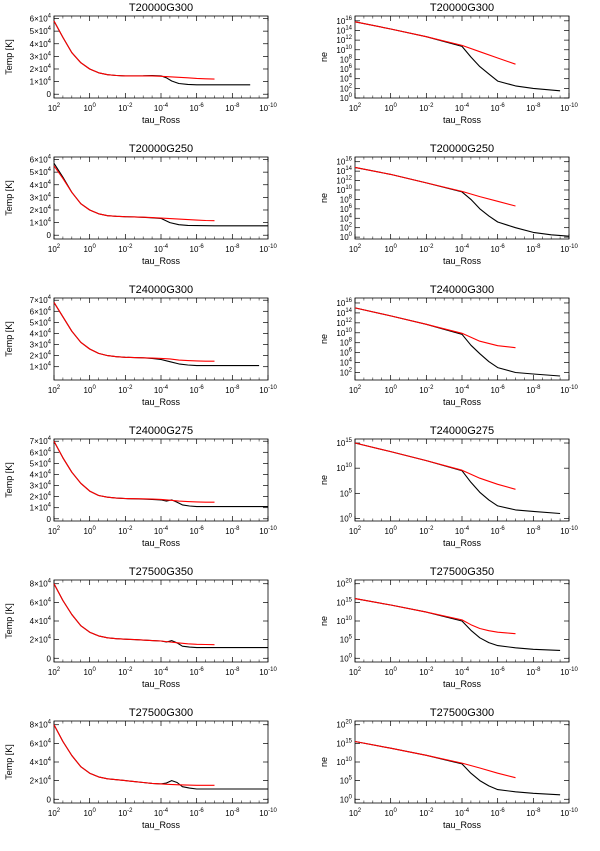 The height and width of the screenshot is (851, 600). Describe the element at coordinates (344, 743) in the screenshot. I see `y-tick-label: 10¹⁵` at that location.